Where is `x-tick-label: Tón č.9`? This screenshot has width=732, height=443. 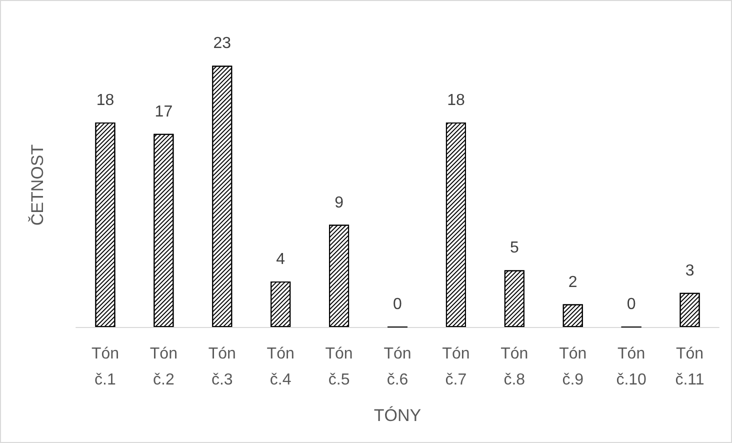 x-tick-label: Tón č.9 is located at coordinates (573, 367).